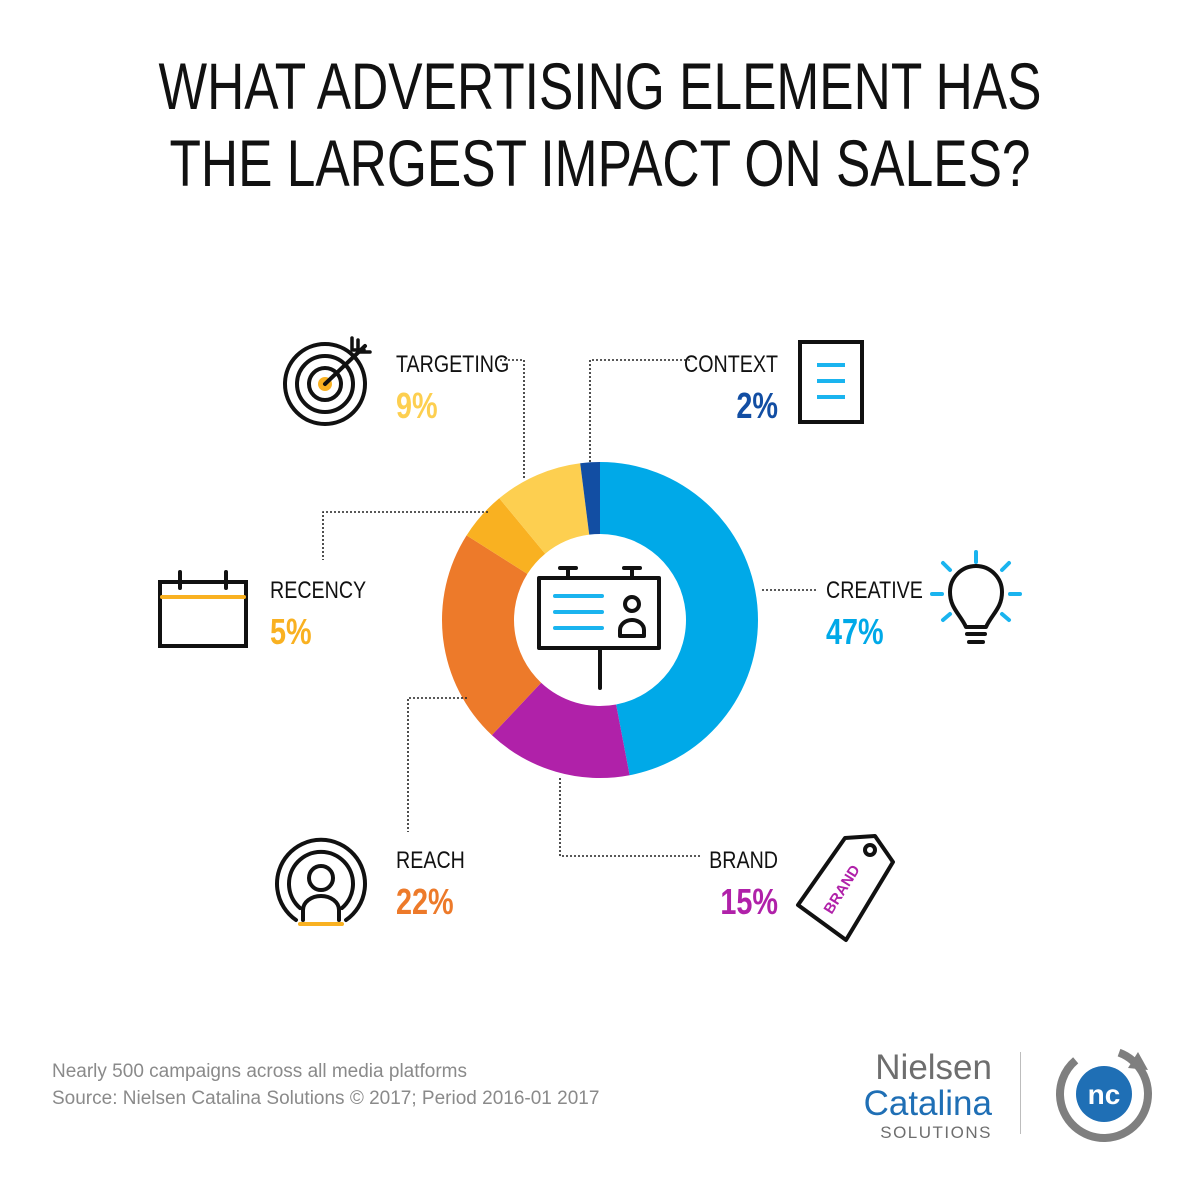 This screenshot has height=1200, width=1200. What do you see at coordinates (512, 418) in the screenshot?
I see `leader-line-targeting` at bounding box center [512, 418].